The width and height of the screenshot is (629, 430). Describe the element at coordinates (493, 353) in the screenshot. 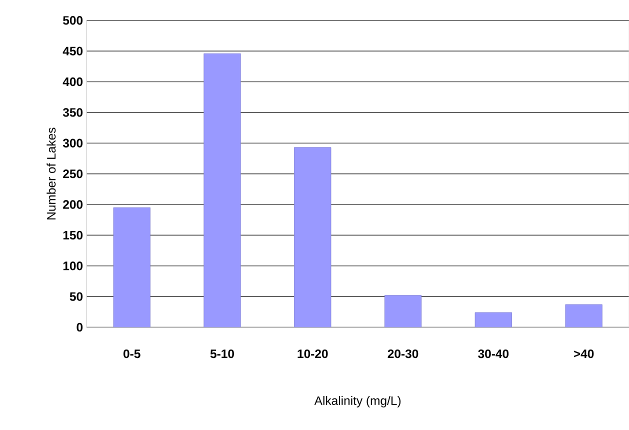

I see `x-tick-label: 30-40` at that location.